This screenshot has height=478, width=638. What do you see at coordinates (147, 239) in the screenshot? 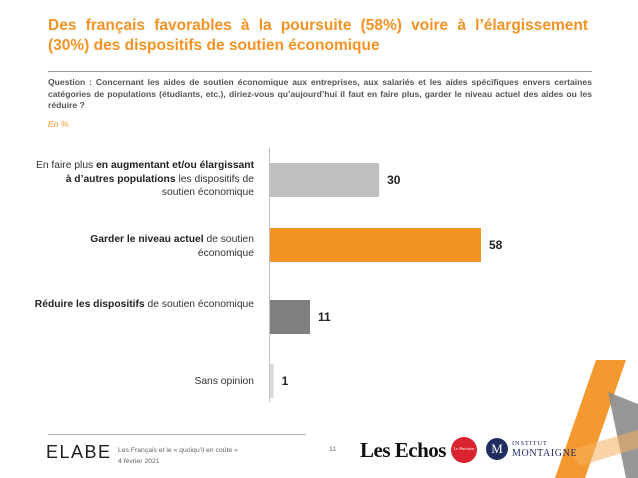
I see `category-label-keep-bold: Garder le niveau actuel` at bounding box center [147, 239].